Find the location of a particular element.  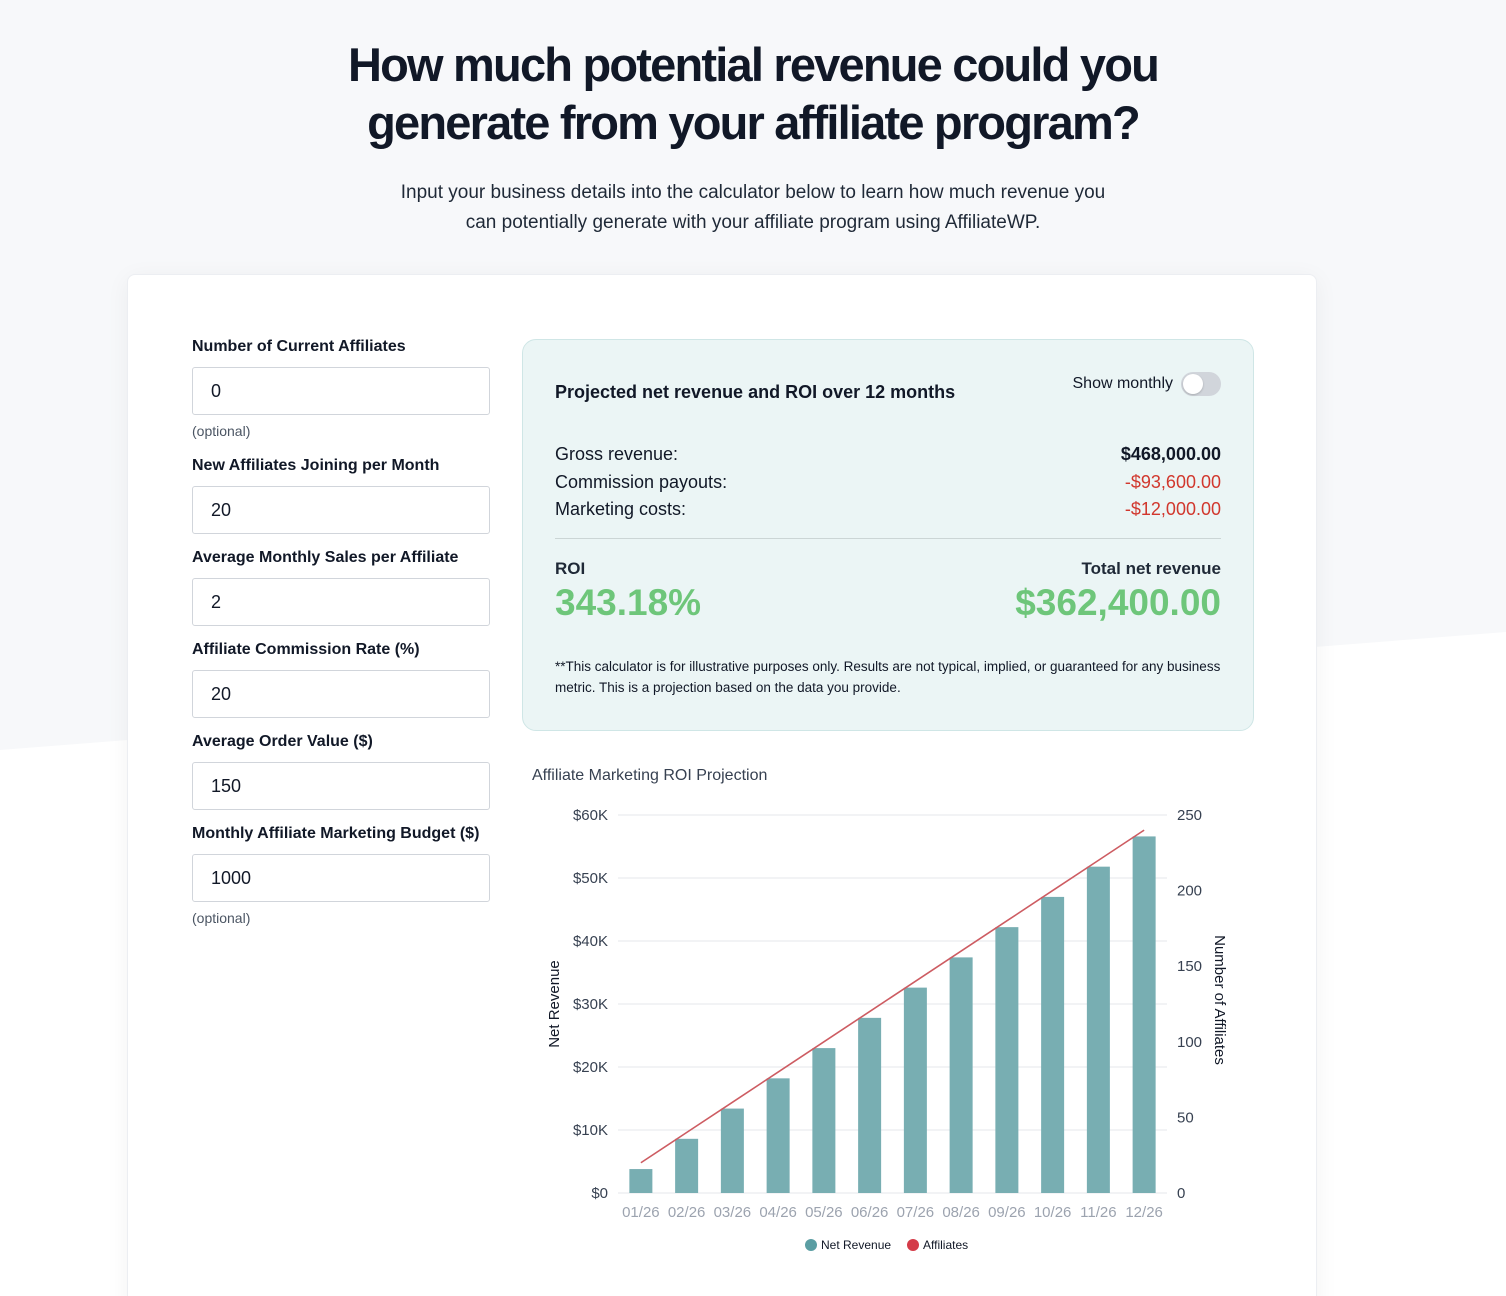

y2-axis-label: Number of Affiliates is located at coordinates (1219, 1000).